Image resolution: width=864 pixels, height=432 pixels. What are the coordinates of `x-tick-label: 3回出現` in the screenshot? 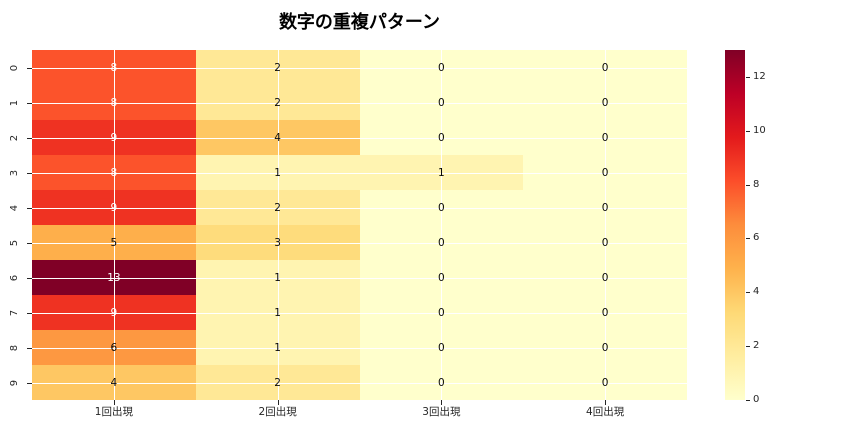 It's located at (441, 412).